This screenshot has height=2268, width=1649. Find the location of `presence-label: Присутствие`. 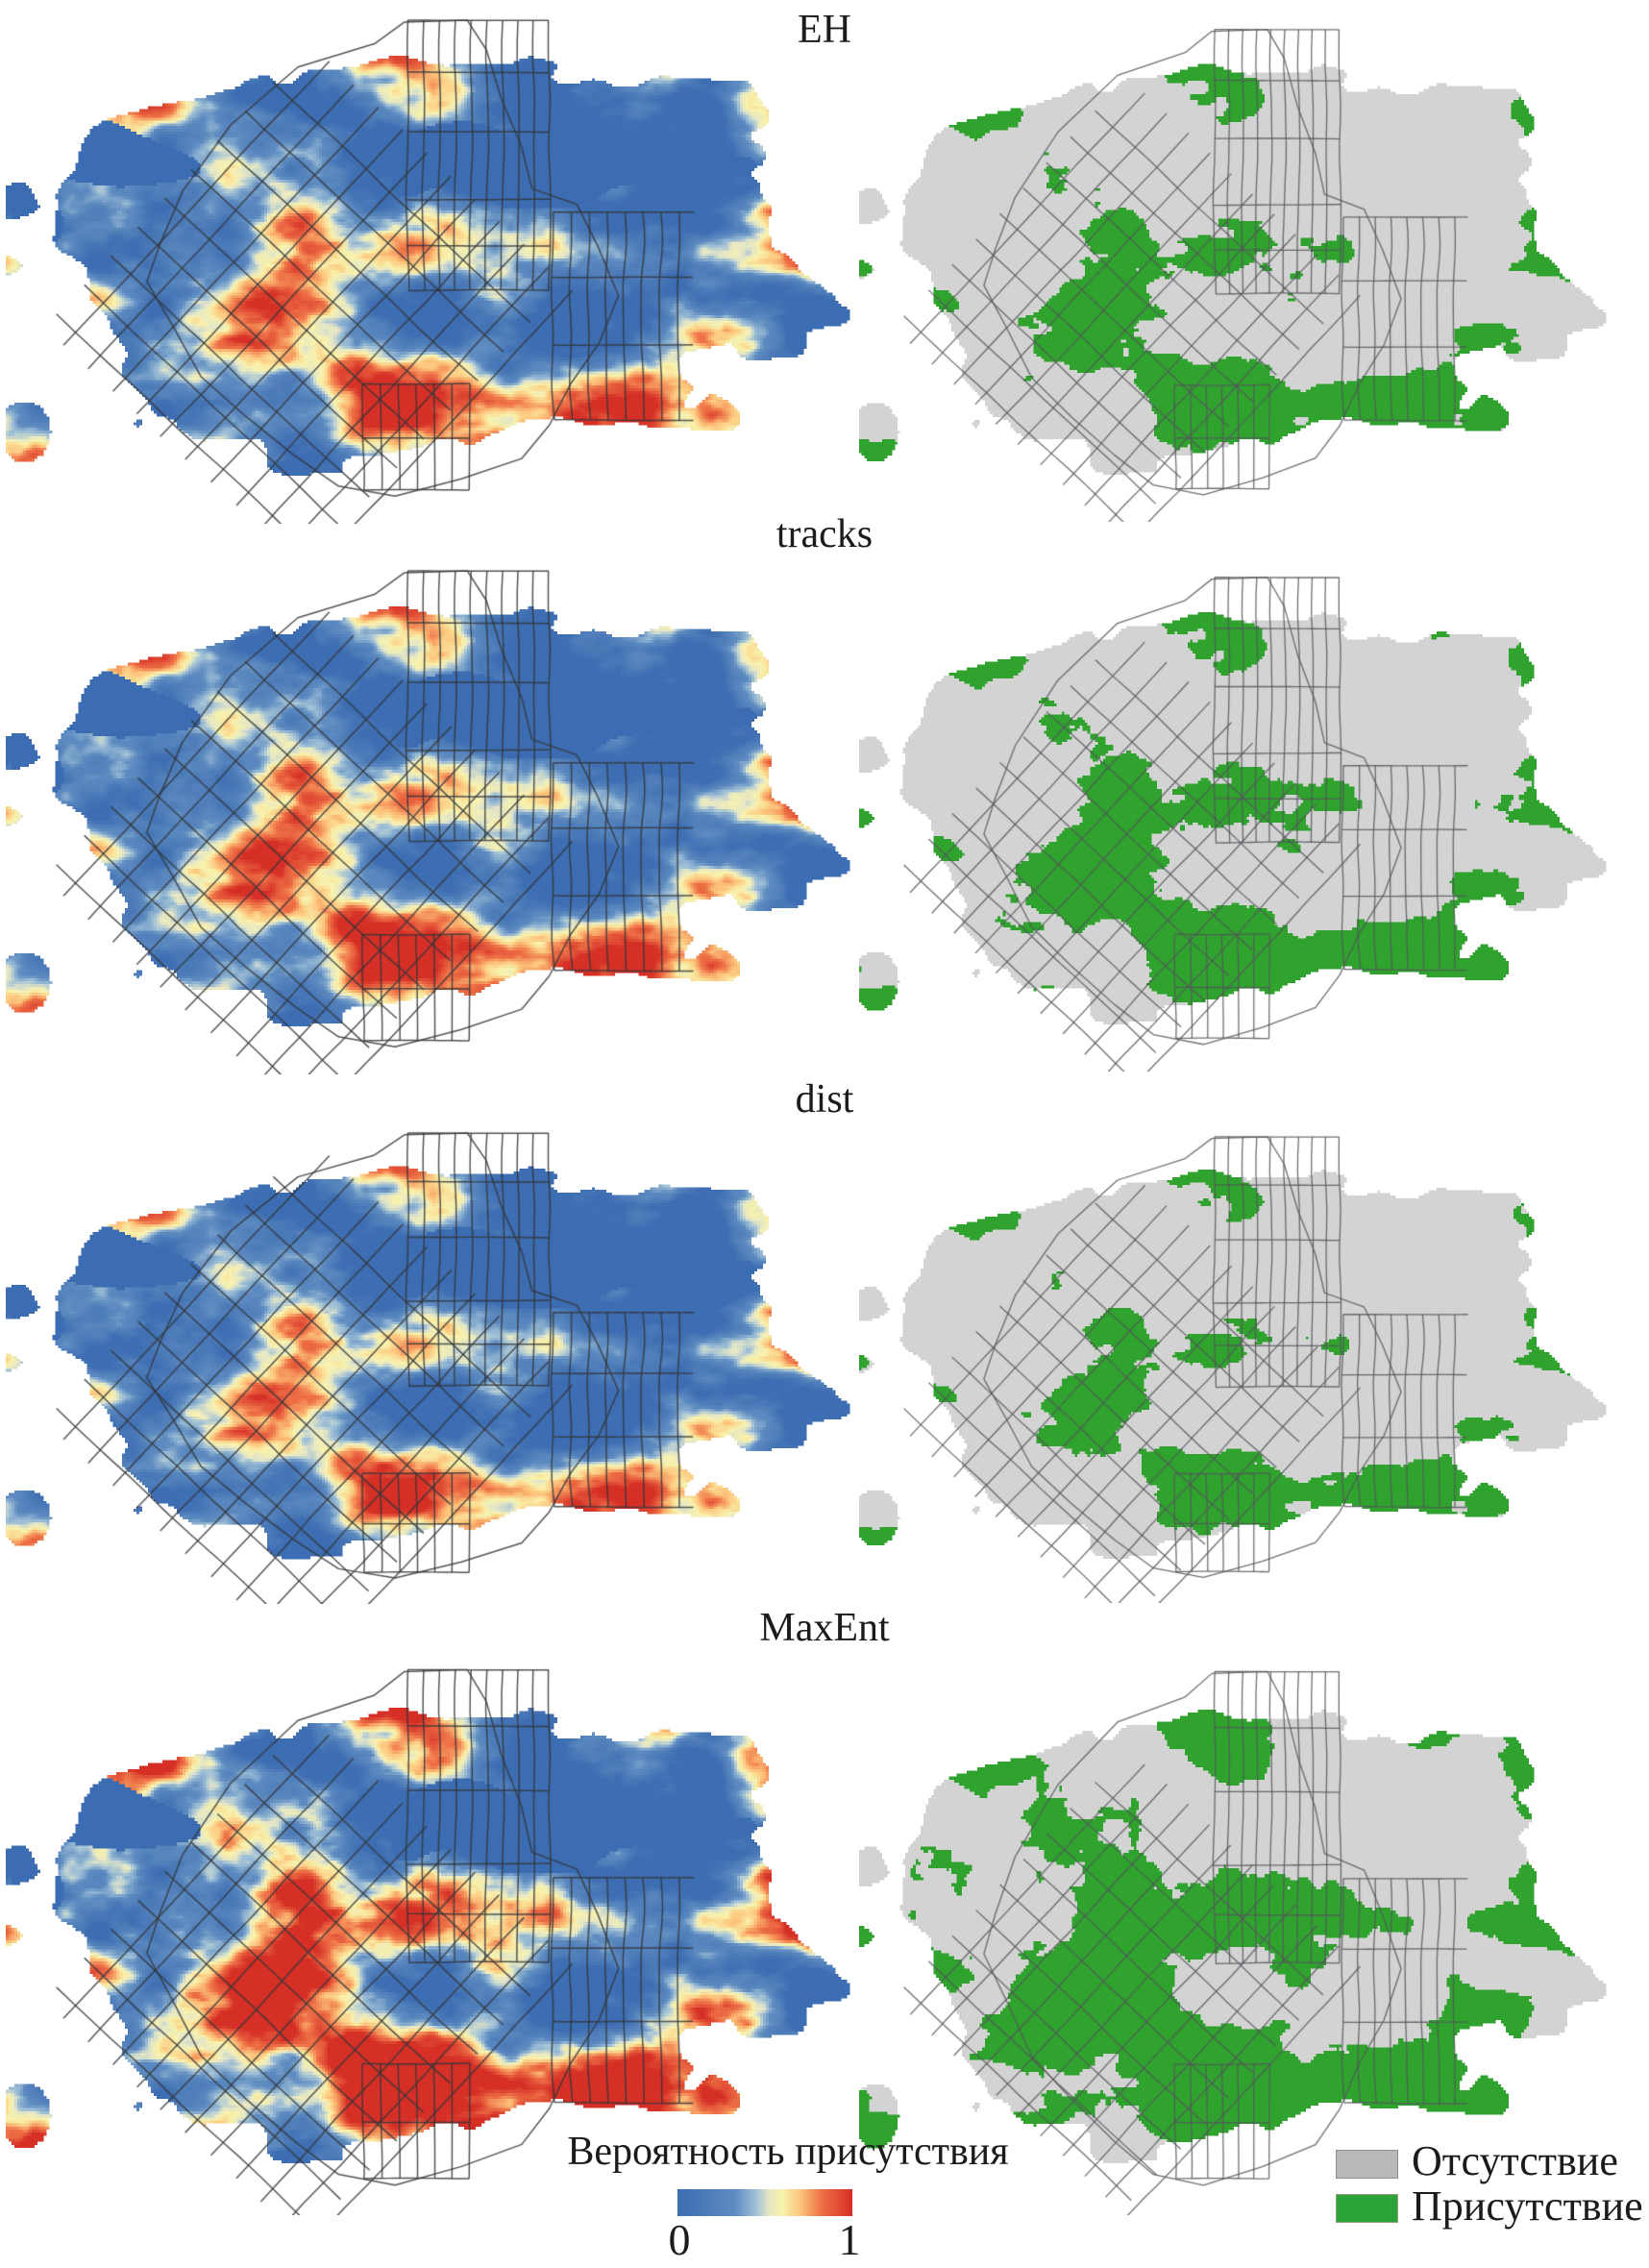

presence-label: Присутствие is located at coordinates (1528, 2206).